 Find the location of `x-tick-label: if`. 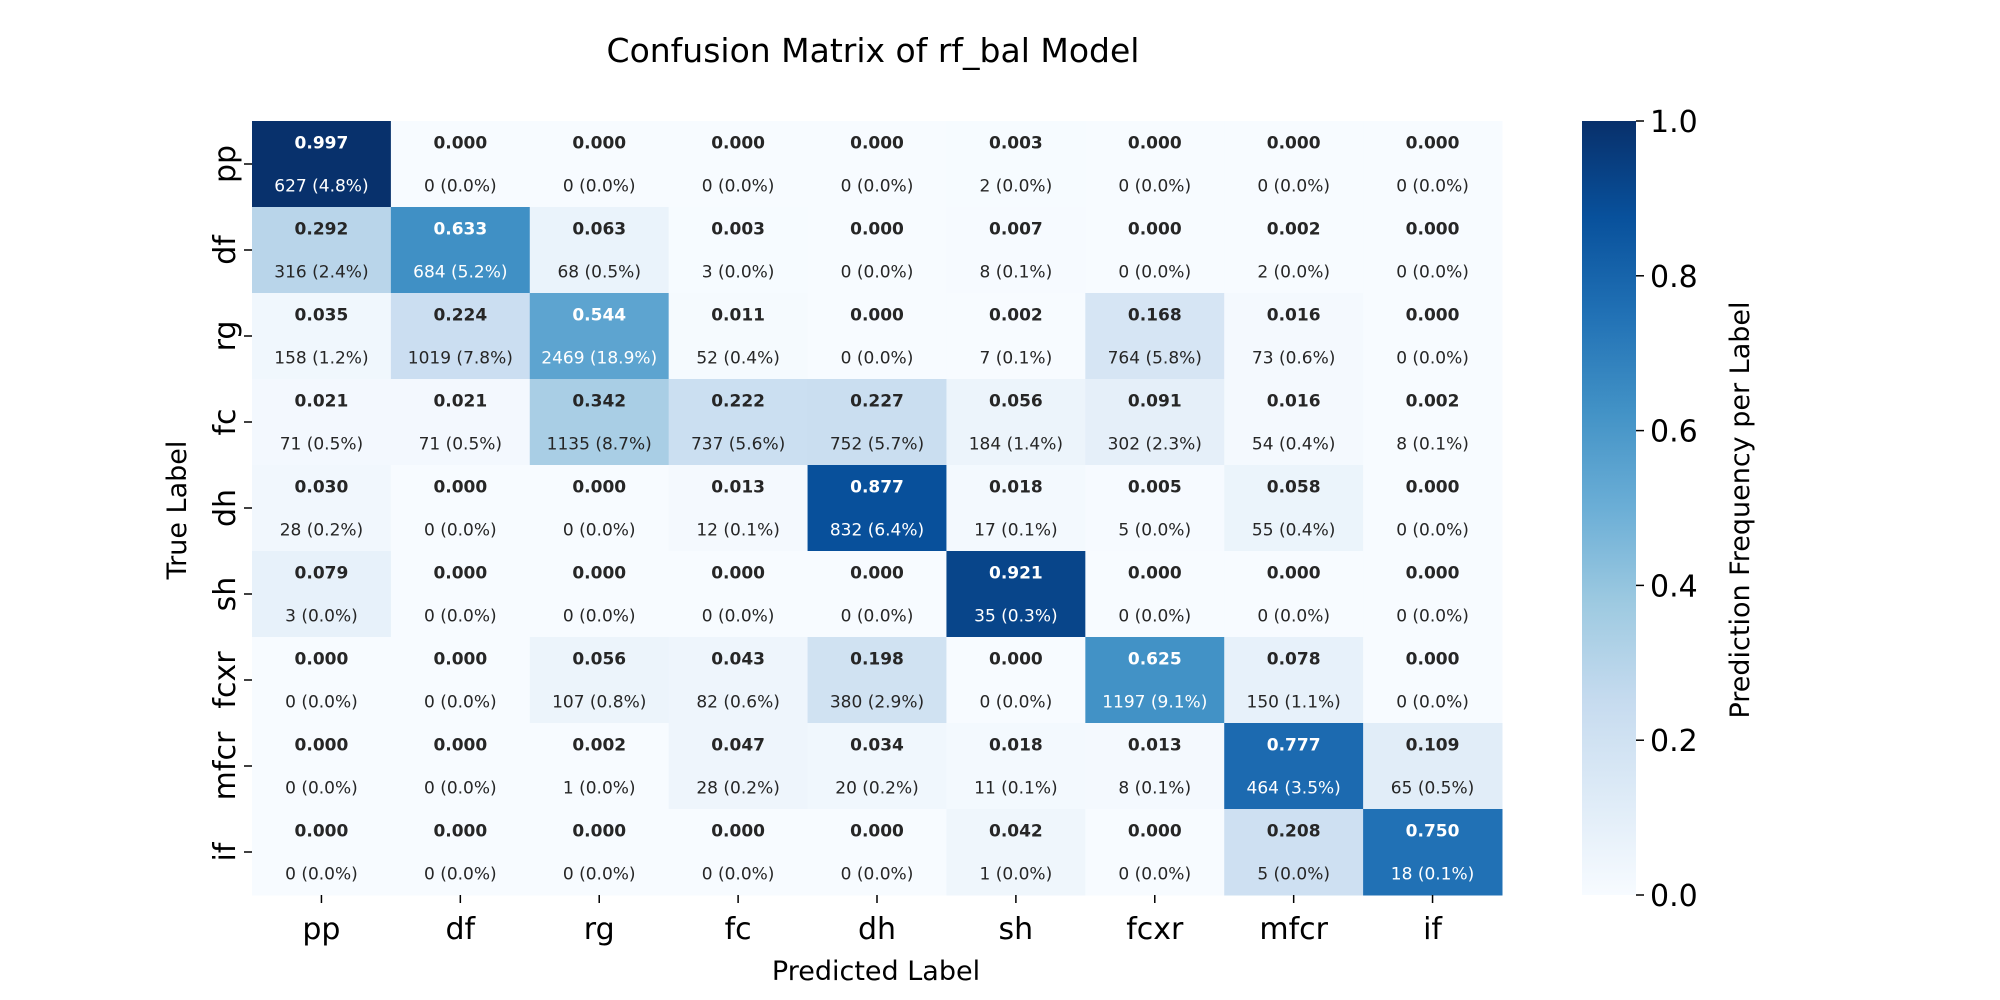

x-tick-label: if is located at coordinates (1433, 929).